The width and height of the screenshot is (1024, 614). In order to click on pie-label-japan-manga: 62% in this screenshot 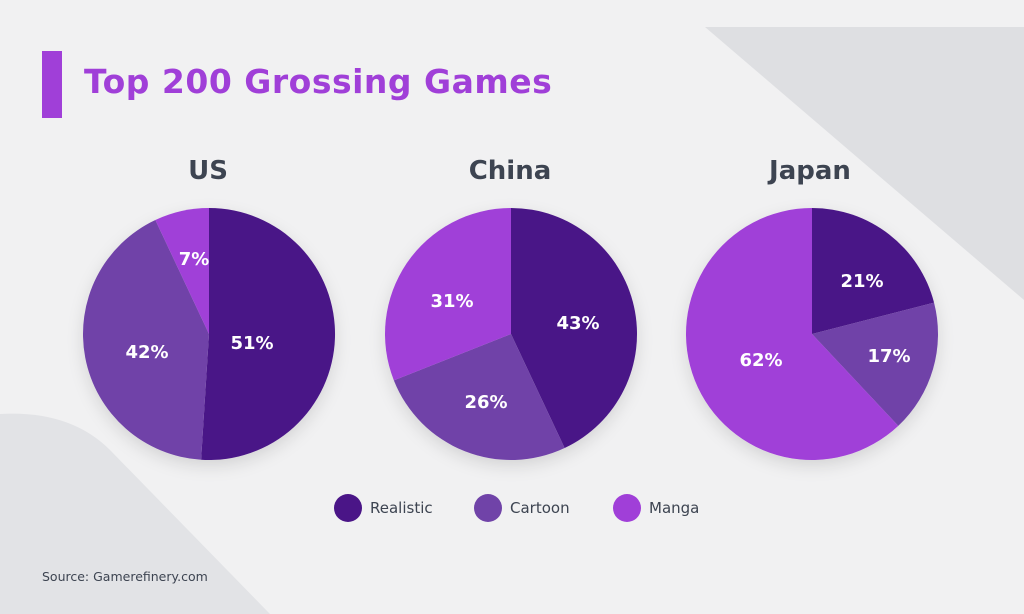, I will do `click(760, 360)`.